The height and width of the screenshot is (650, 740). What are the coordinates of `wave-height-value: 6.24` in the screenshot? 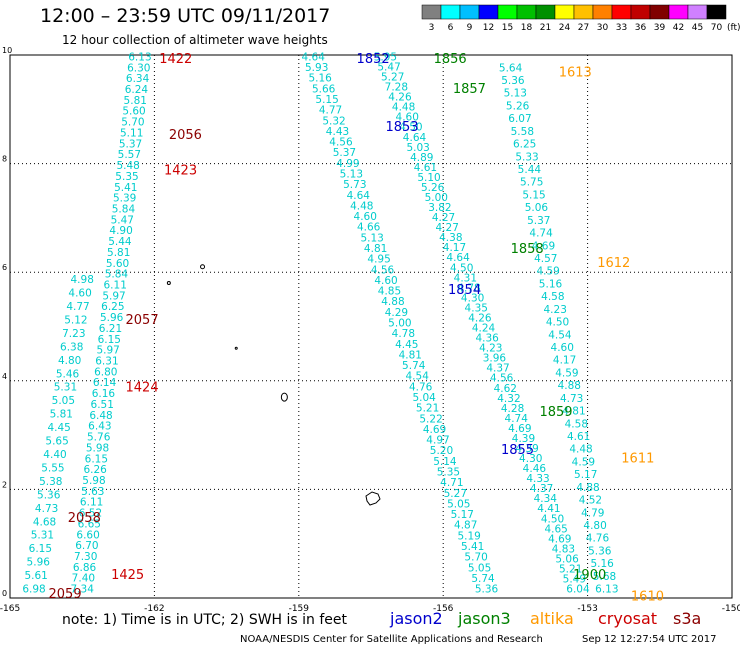 It's located at (137, 90).